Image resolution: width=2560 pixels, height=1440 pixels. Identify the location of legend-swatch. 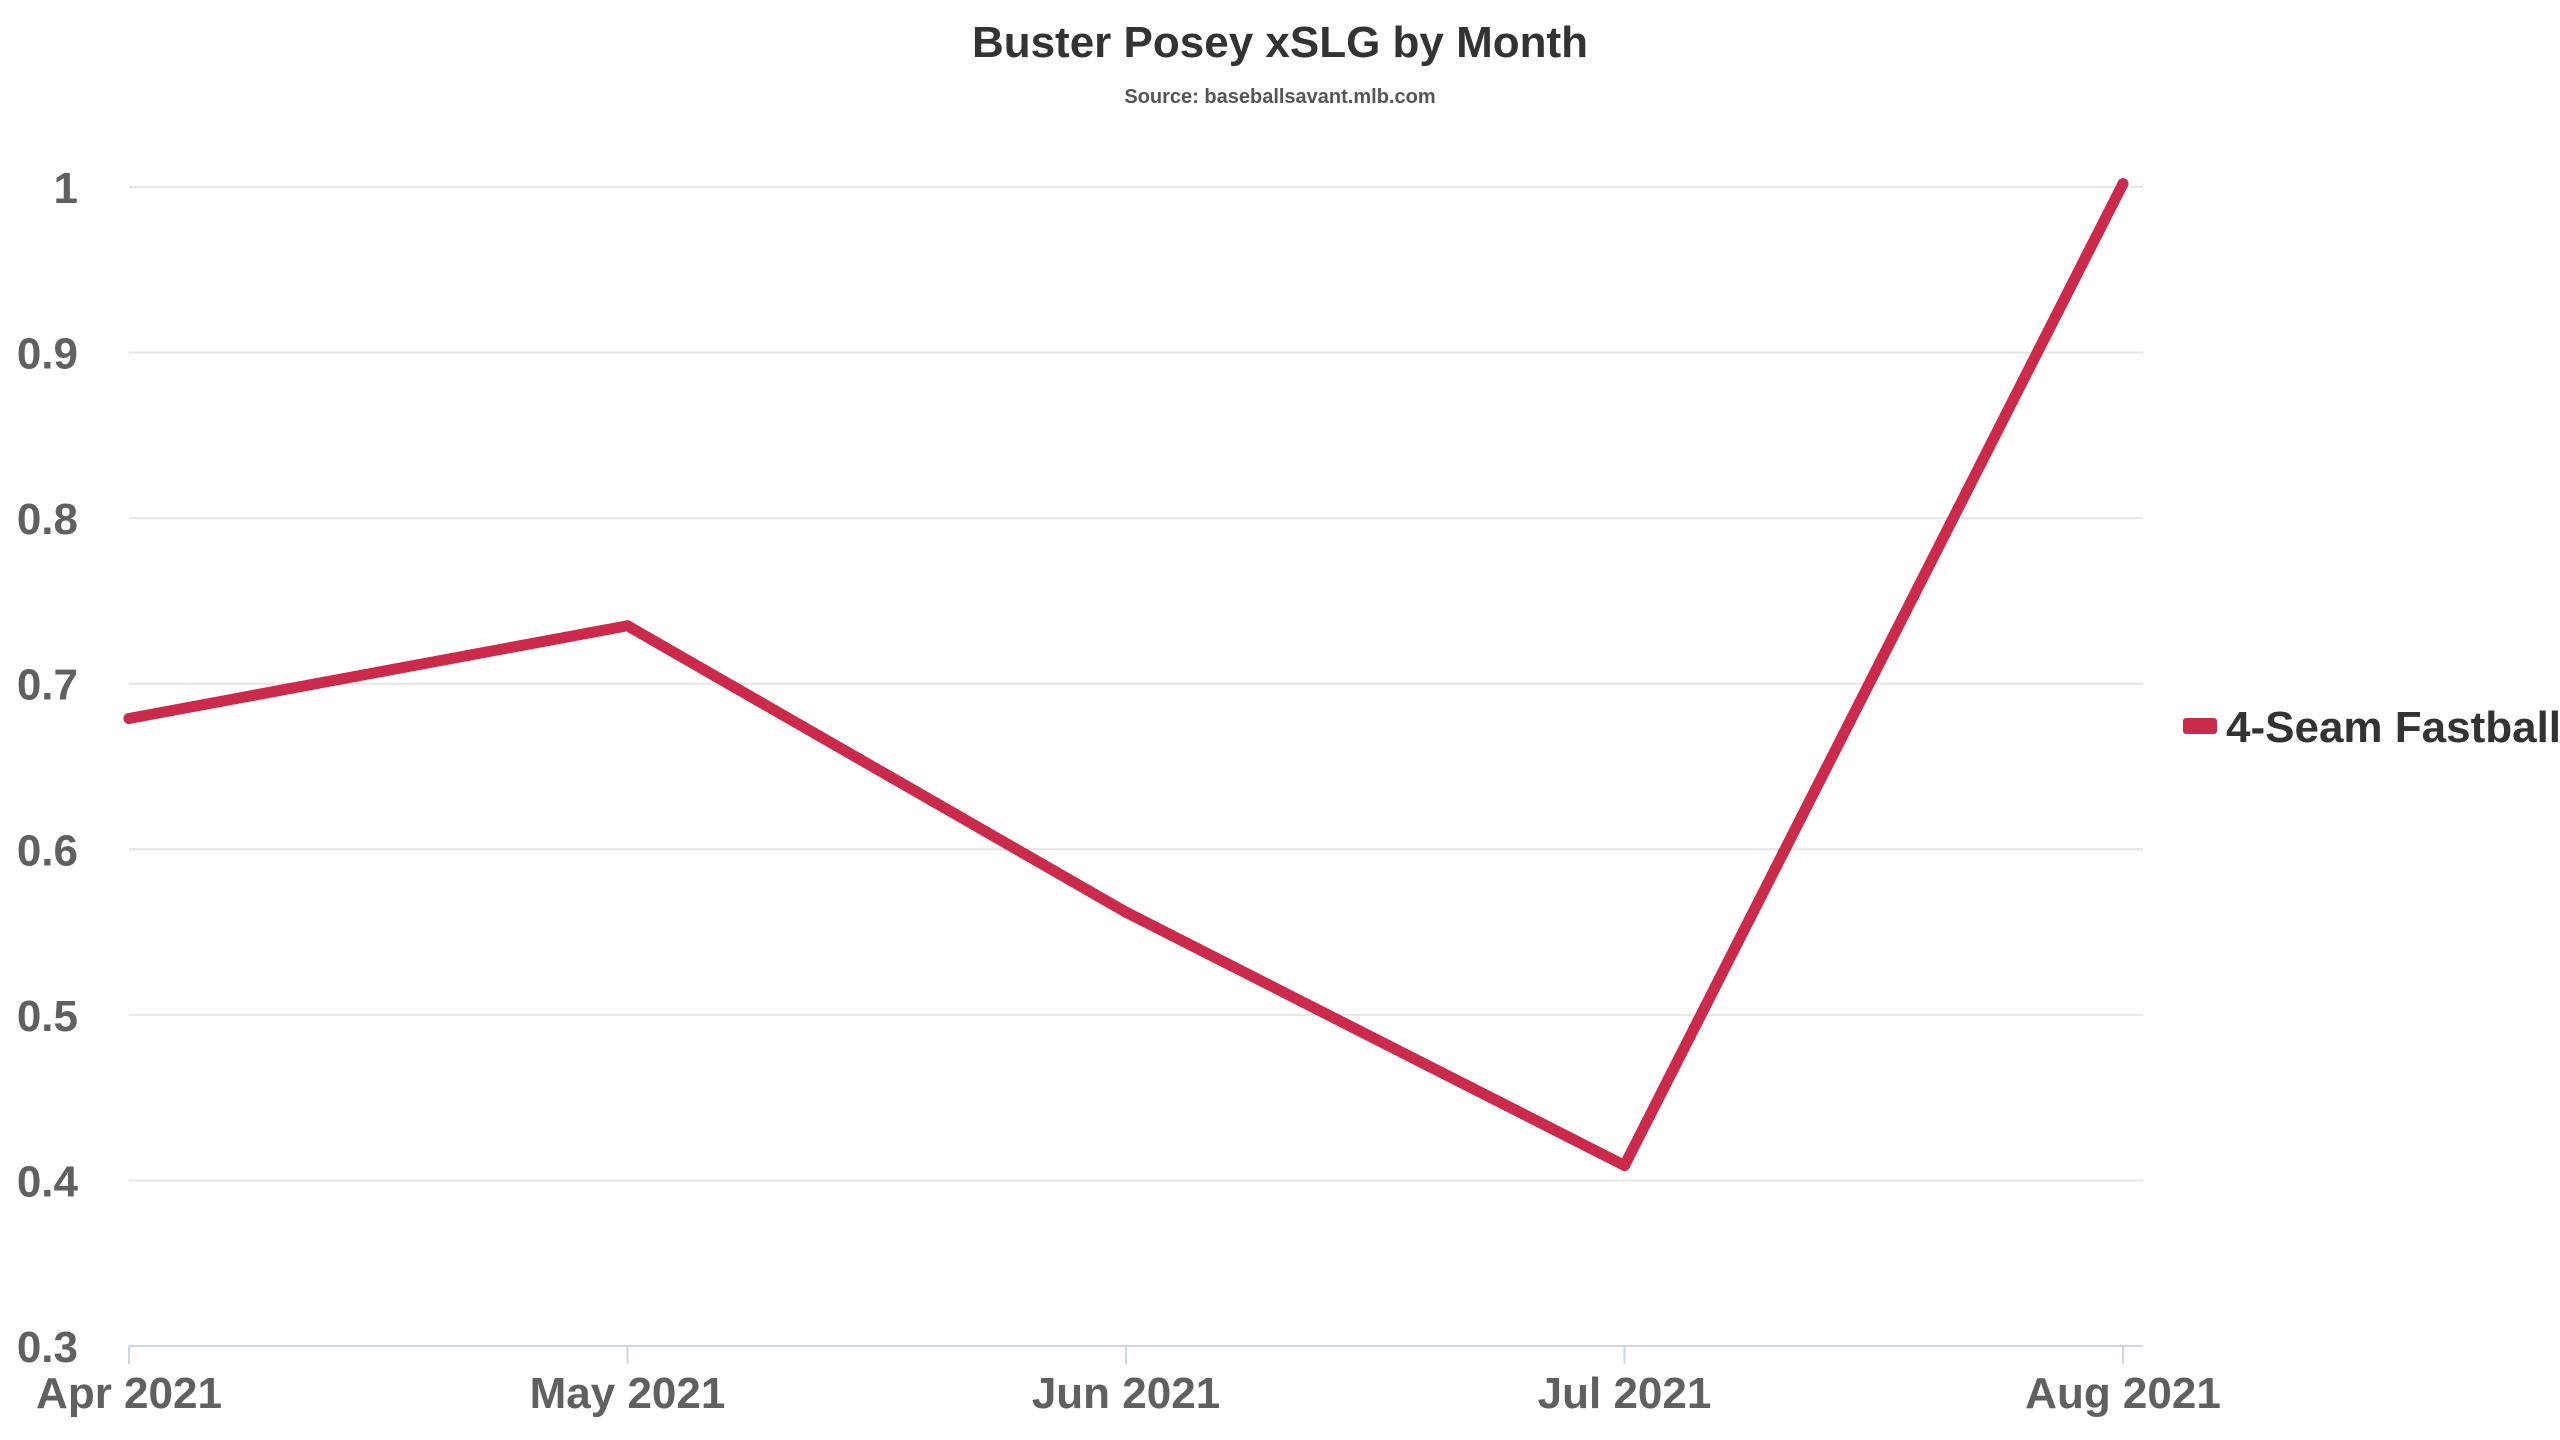
(2200, 726).